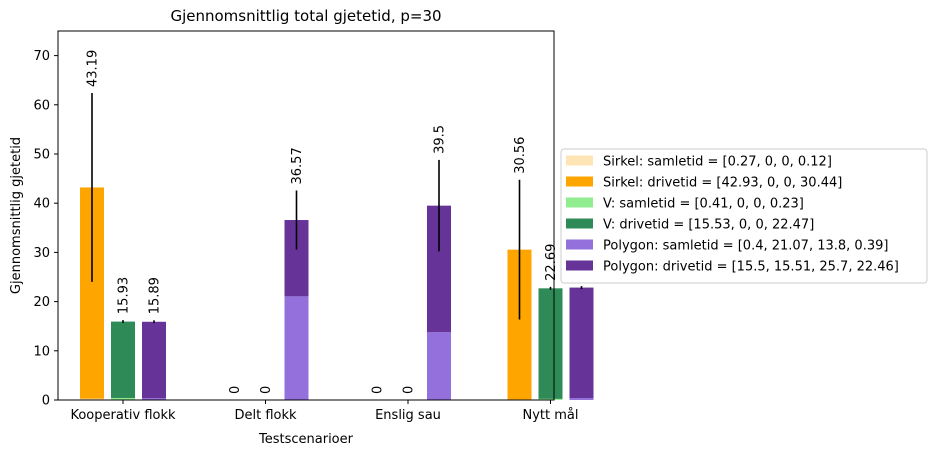 This screenshot has width=936, height=455. I want to click on y-tick-label: 30, so click(41, 253).